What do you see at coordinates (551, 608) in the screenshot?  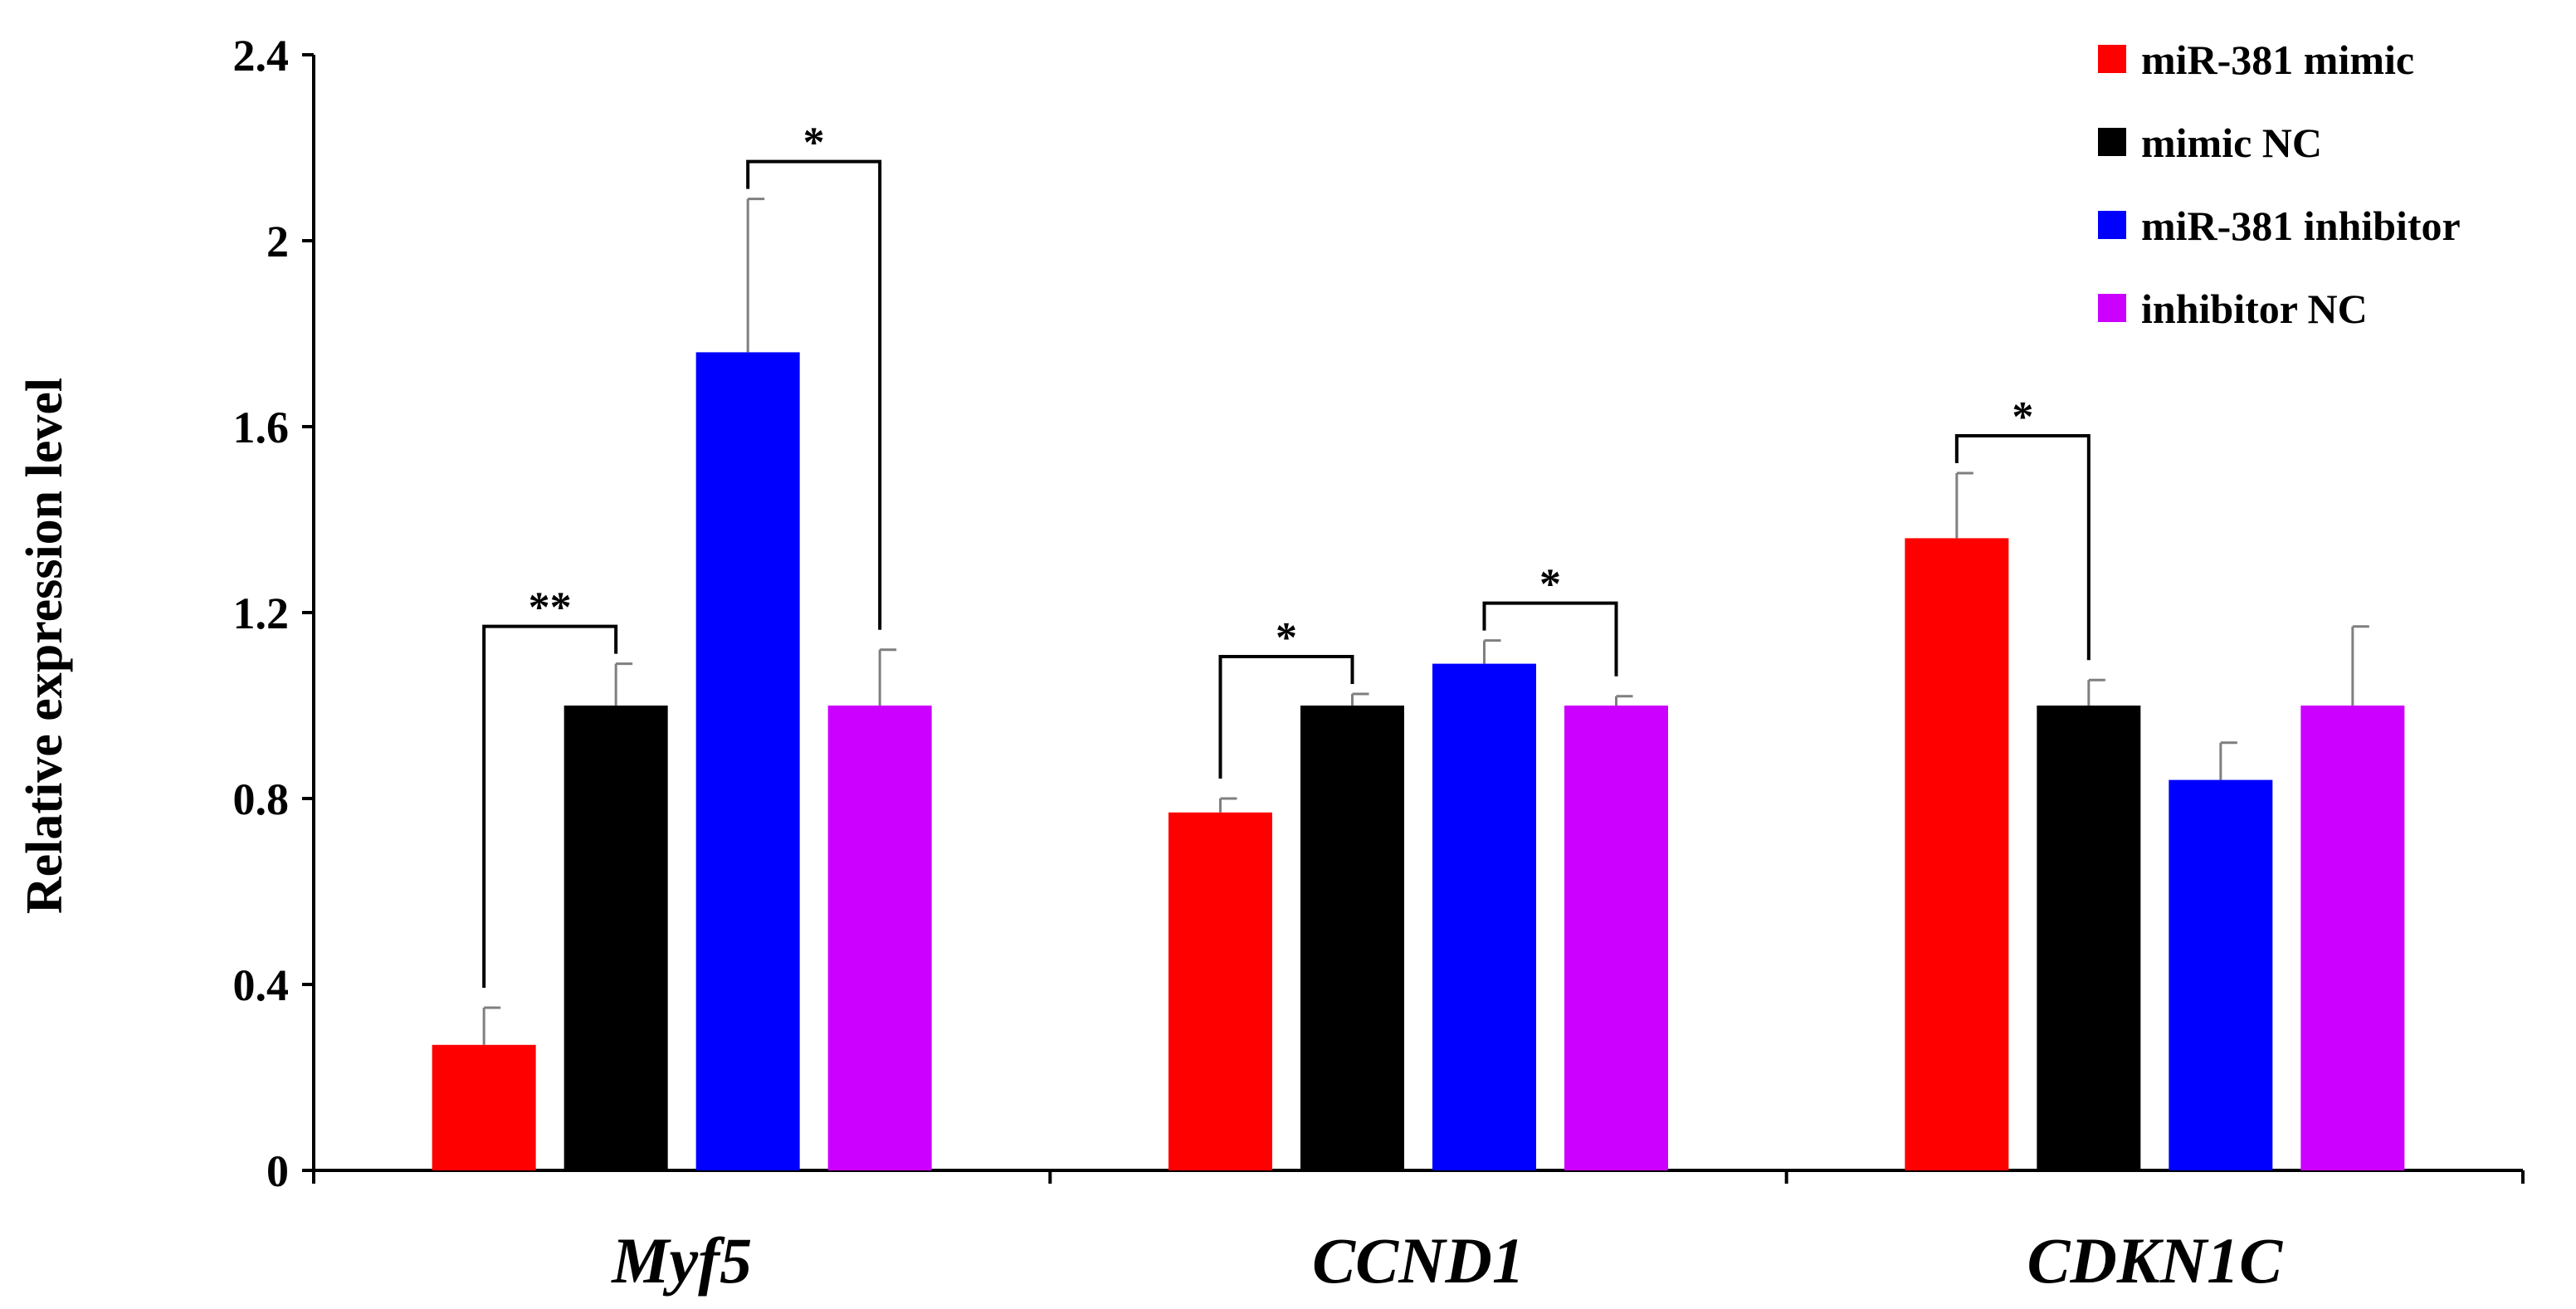 I see `significance-label: **` at bounding box center [551, 608].